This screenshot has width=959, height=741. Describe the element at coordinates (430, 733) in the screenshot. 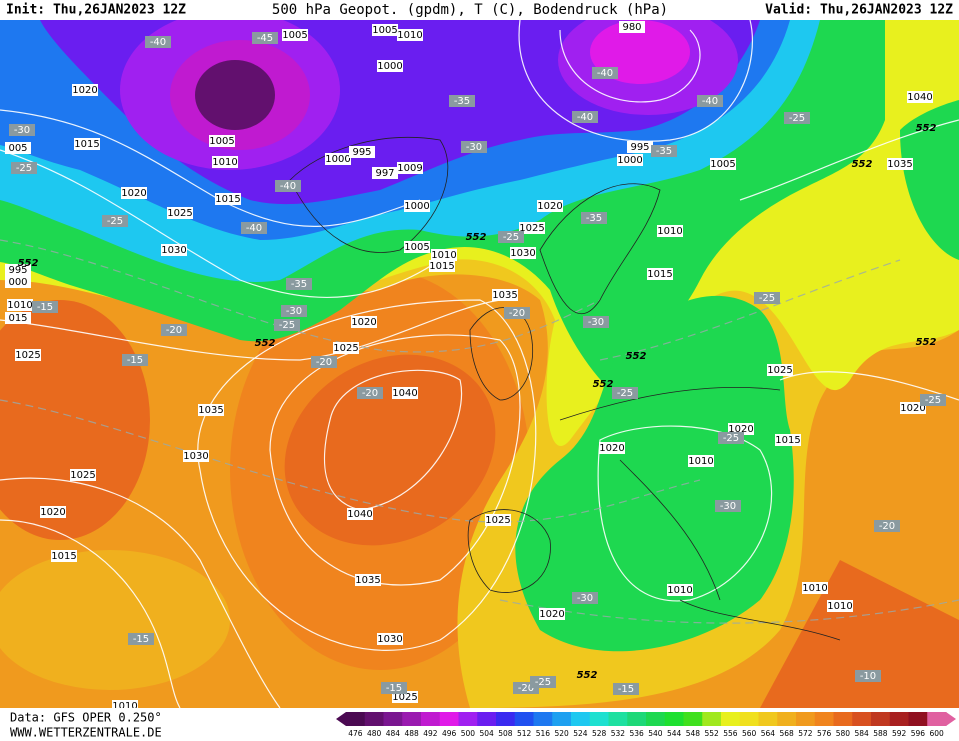

I see `scale-label: 492` at that location.